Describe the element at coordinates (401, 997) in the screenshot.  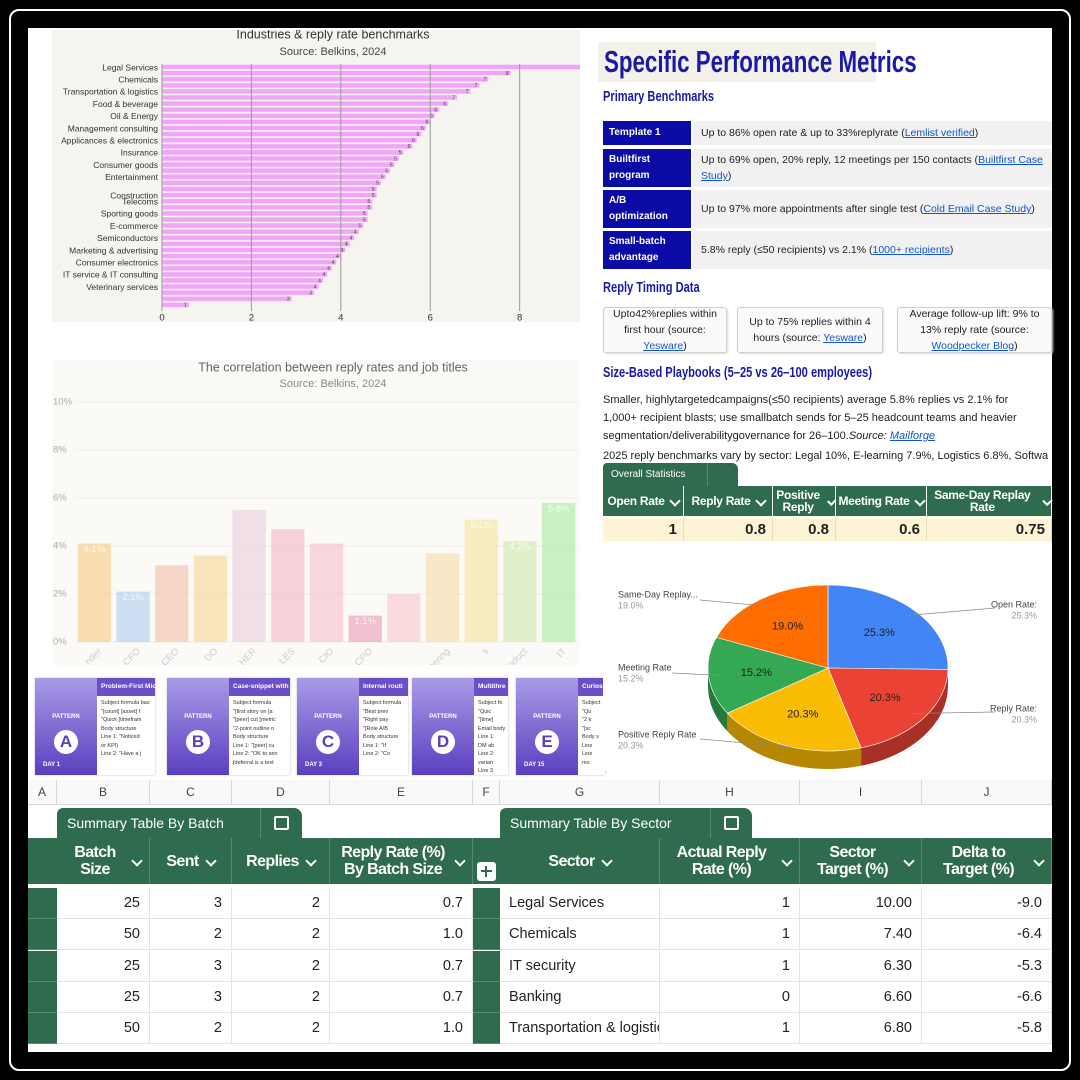
I see `table-cell: 0.7` at that location.